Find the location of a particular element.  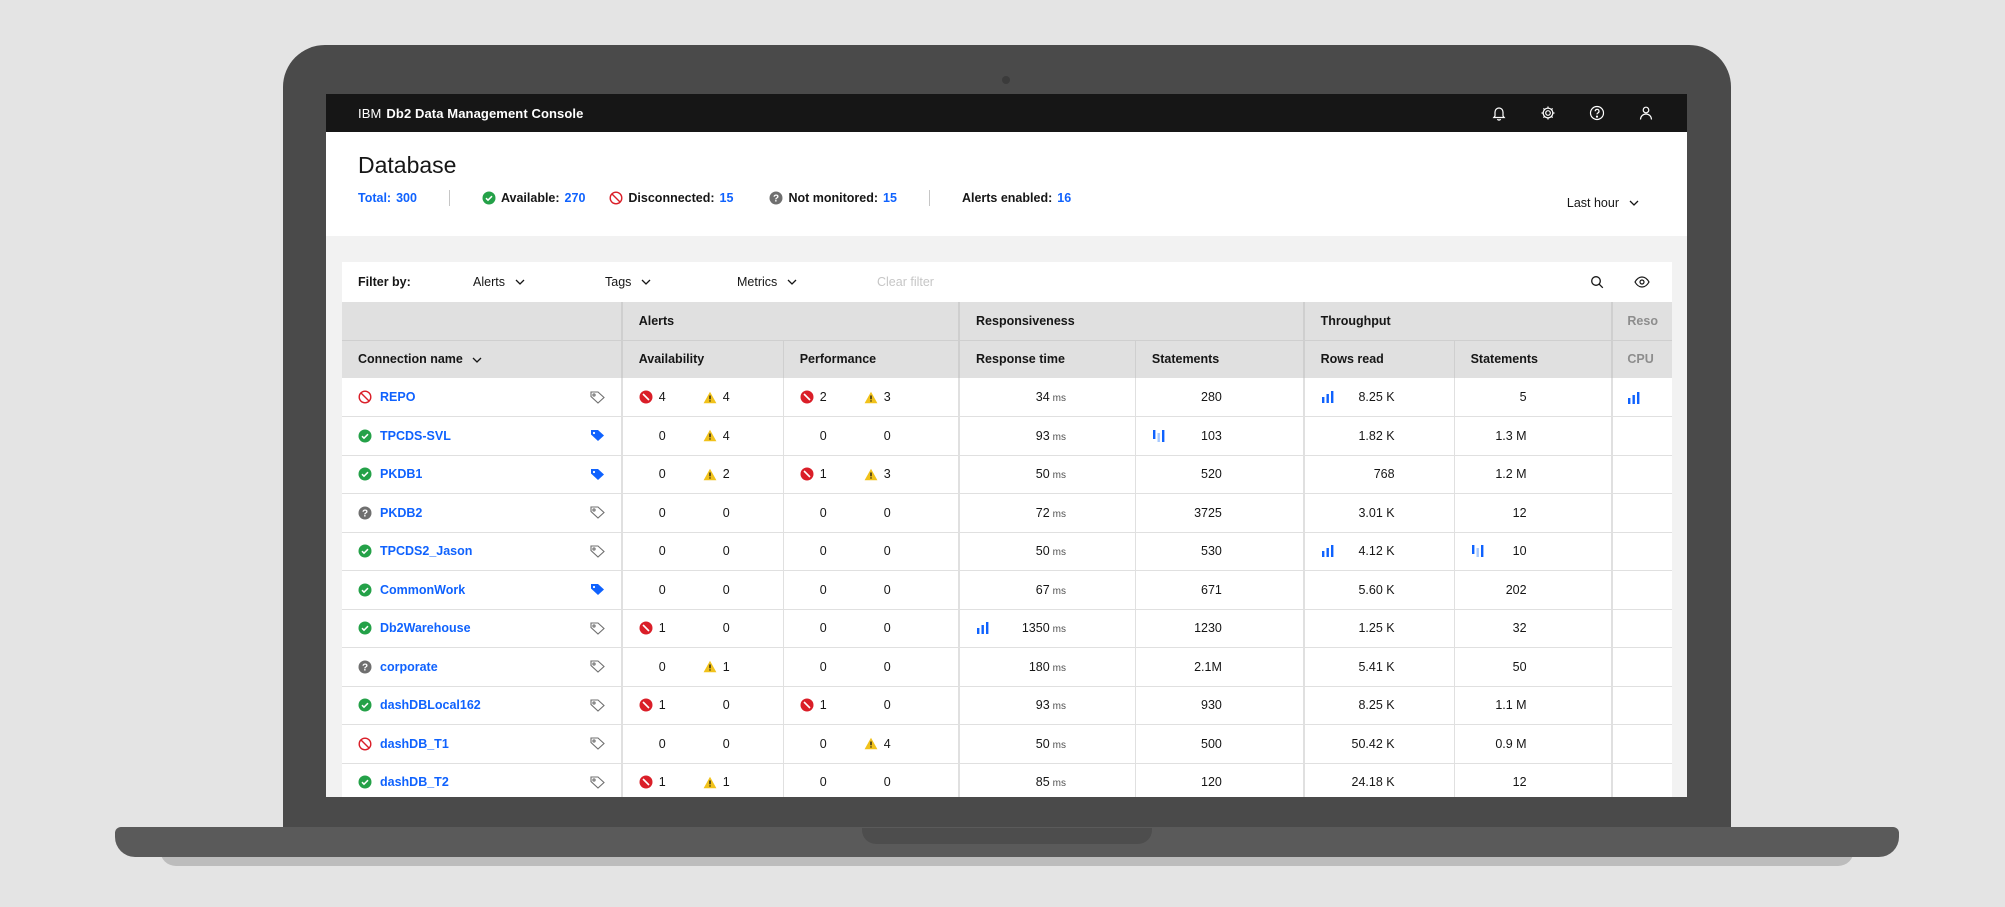

response-time-value: 85 is located at coordinates (1042, 782).